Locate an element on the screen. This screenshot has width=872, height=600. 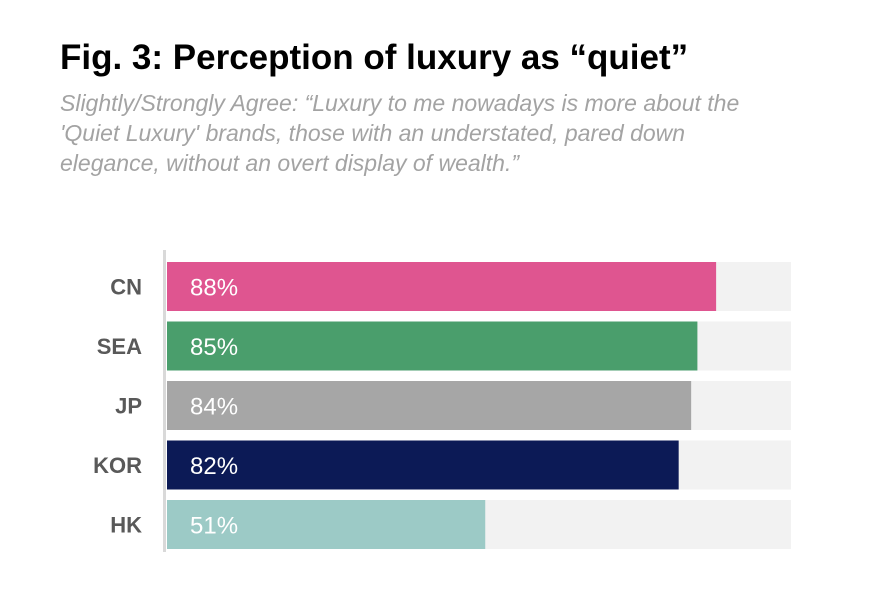
category-label-hk: HK is located at coordinates (126, 525).